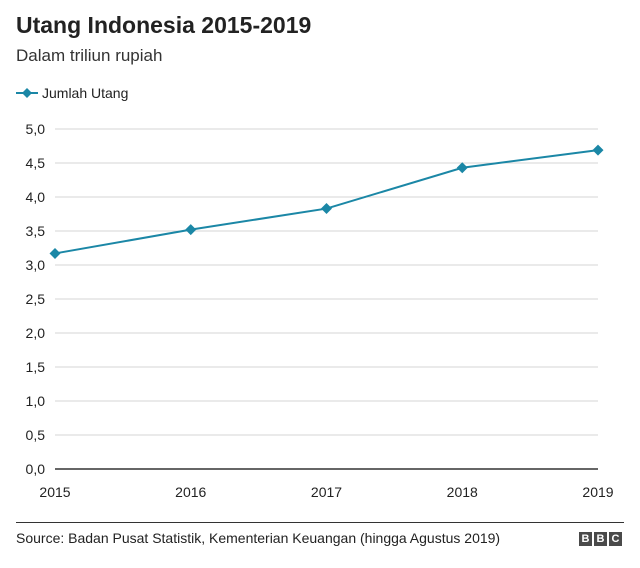  I want to click on chart-subtitle: Dalam triliun rupiah, so click(89, 55).